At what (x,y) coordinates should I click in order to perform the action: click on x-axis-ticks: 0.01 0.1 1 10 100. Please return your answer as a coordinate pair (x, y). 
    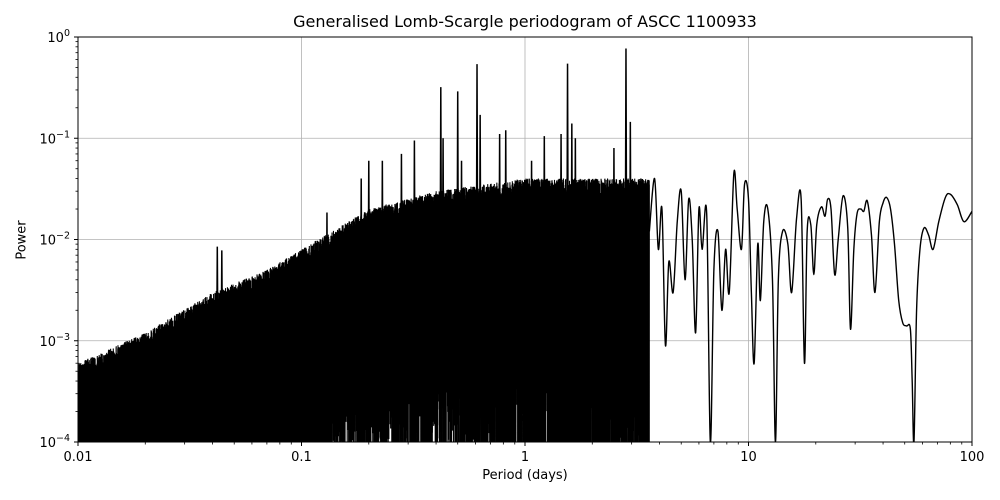
    Looking at the image, I should click on (524, 453).